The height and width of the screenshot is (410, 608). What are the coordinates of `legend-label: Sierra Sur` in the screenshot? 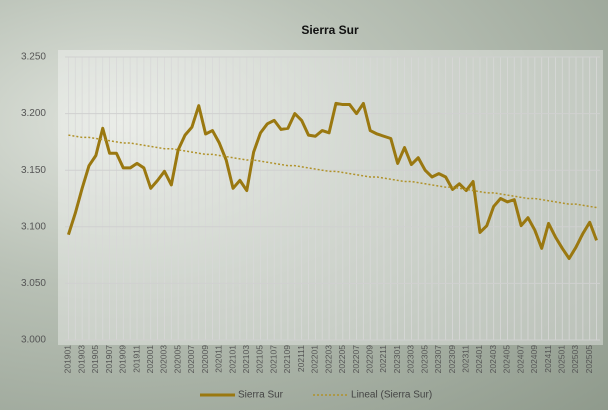 It's located at (261, 395).